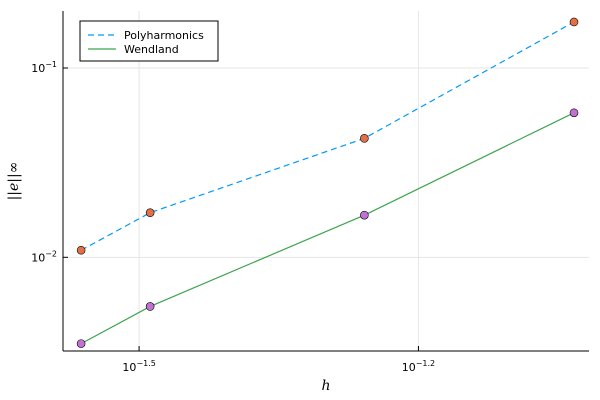 This screenshot has height=400, width=600. I want to click on legend-label-wendland: Wendland, so click(151, 49).